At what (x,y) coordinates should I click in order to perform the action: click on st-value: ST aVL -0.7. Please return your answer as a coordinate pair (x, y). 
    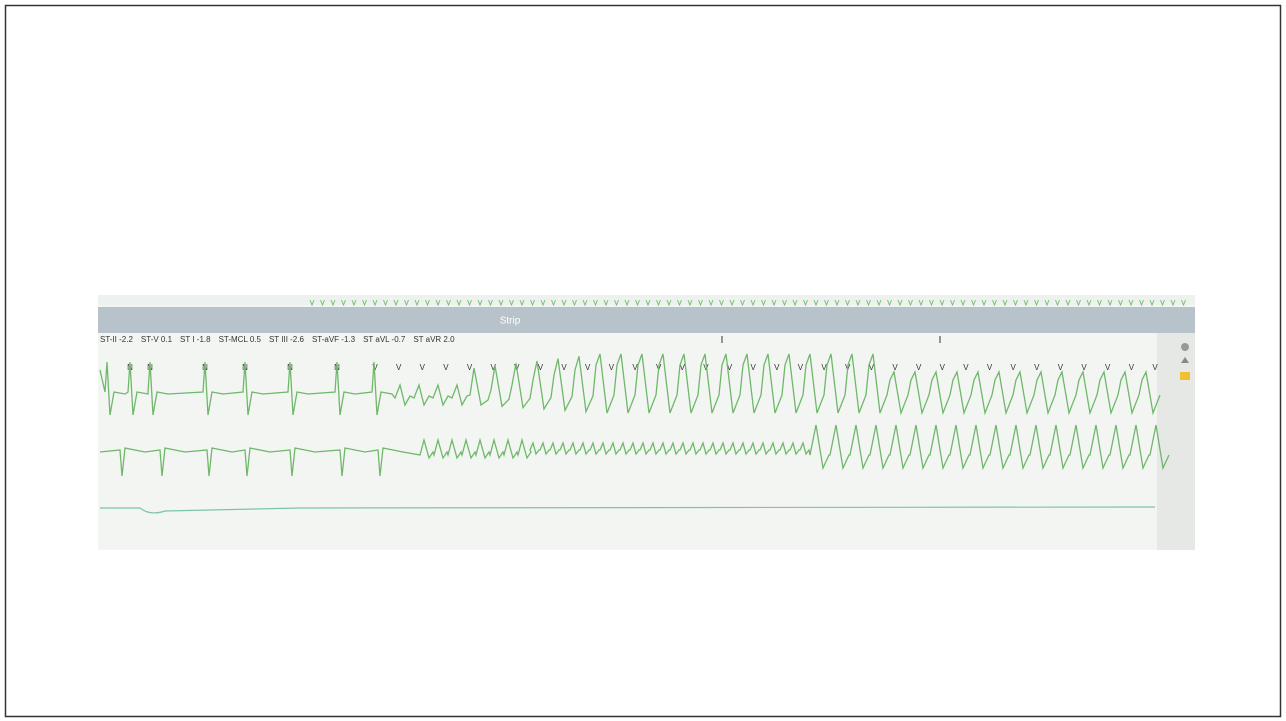
    Looking at the image, I should click on (384, 339).